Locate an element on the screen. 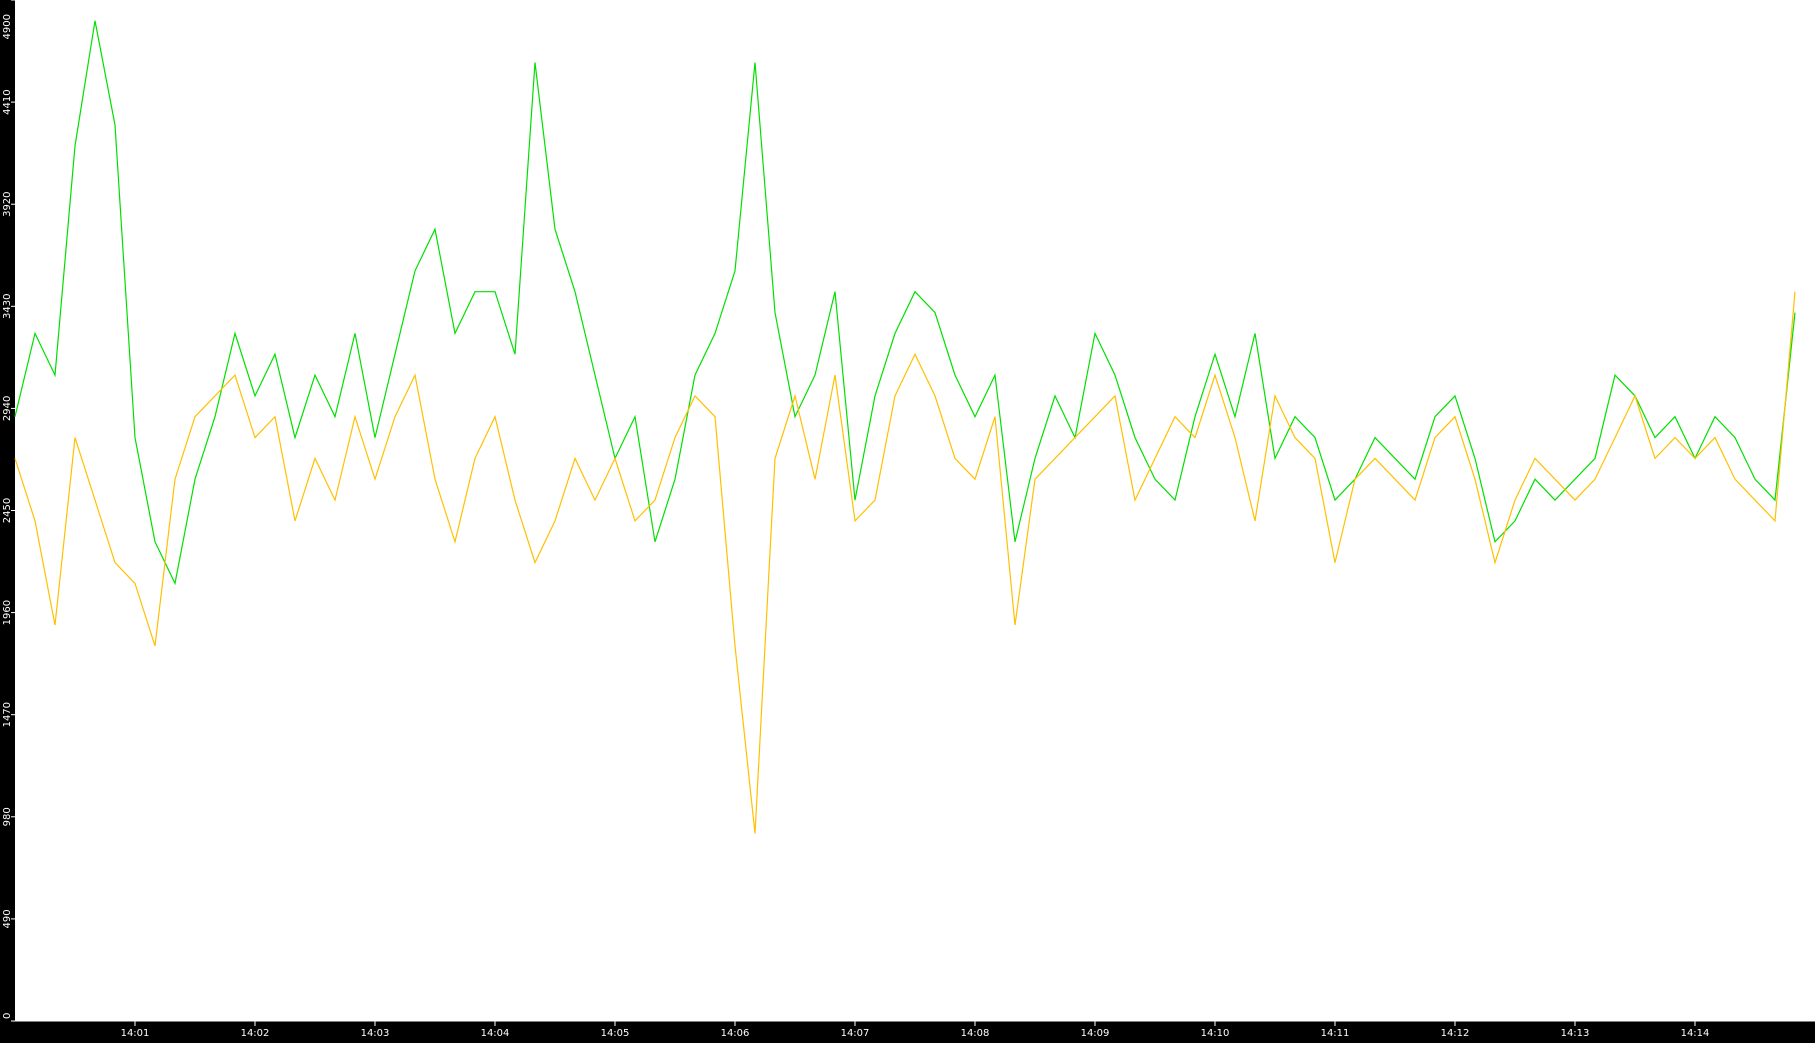 This screenshot has height=1043, width=1815. y-tick-label: 3920 is located at coordinates (7, 203).